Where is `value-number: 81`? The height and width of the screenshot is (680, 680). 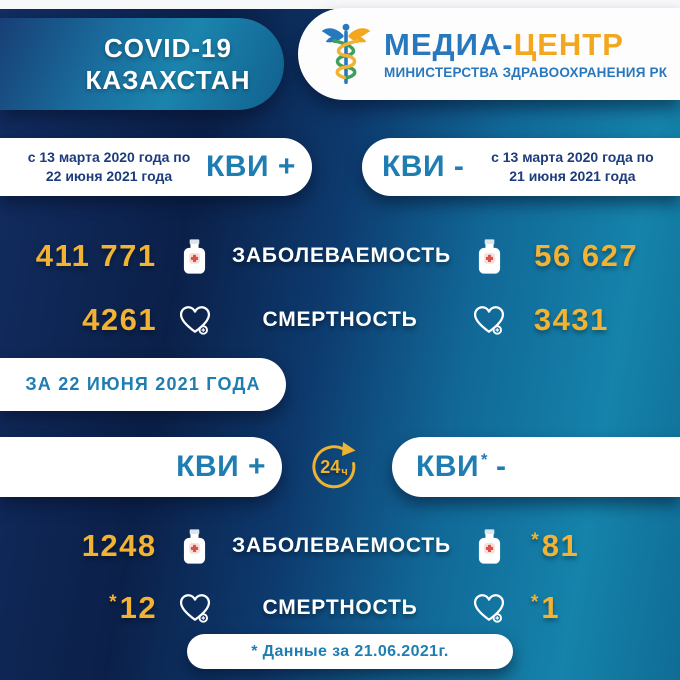 value-number: 81 is located at coordinates (560, 545).